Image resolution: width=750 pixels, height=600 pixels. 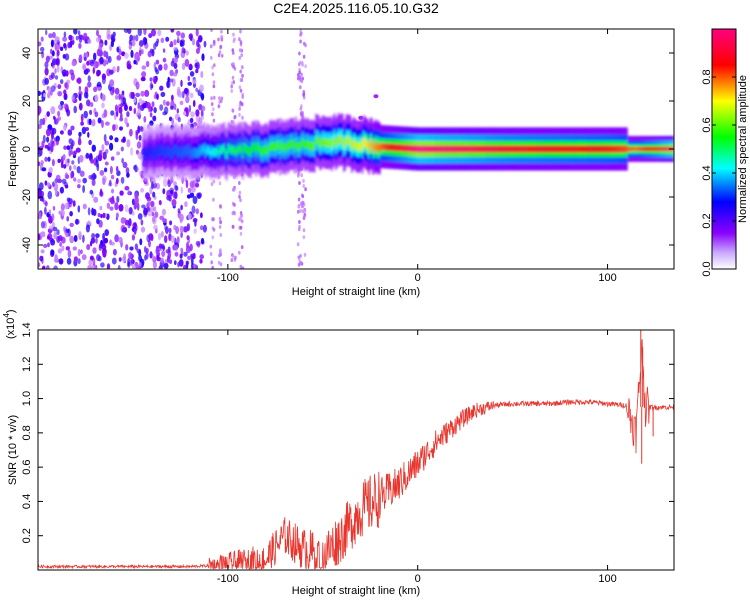 What do you see at coordinates (228, 278) in the screenshot?
I see `spectrogram-x-tick-label: -100` at bounding box center [228, 278].